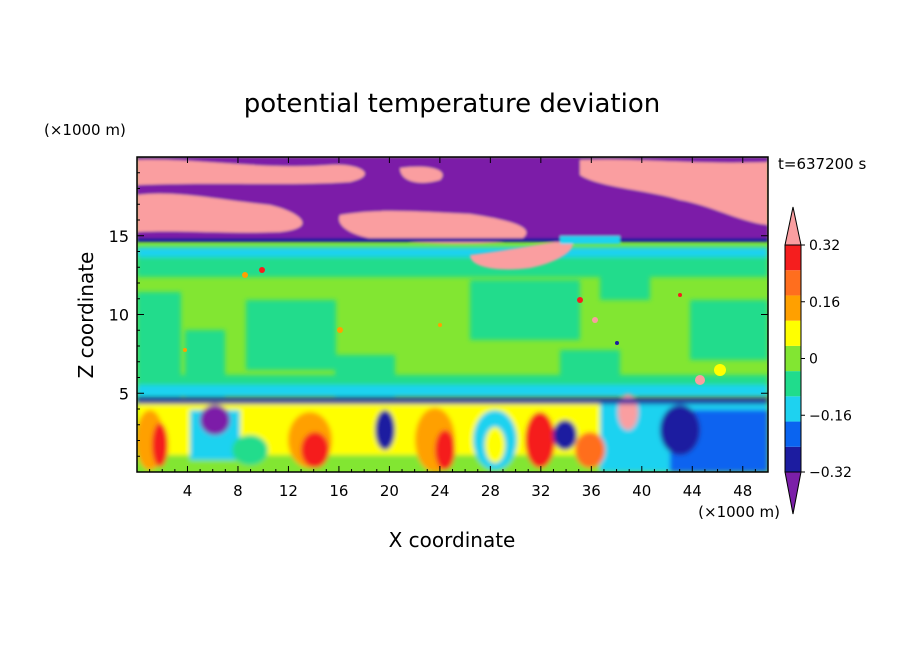  I want to click on x-tick-label: 40, so click(641, 491).